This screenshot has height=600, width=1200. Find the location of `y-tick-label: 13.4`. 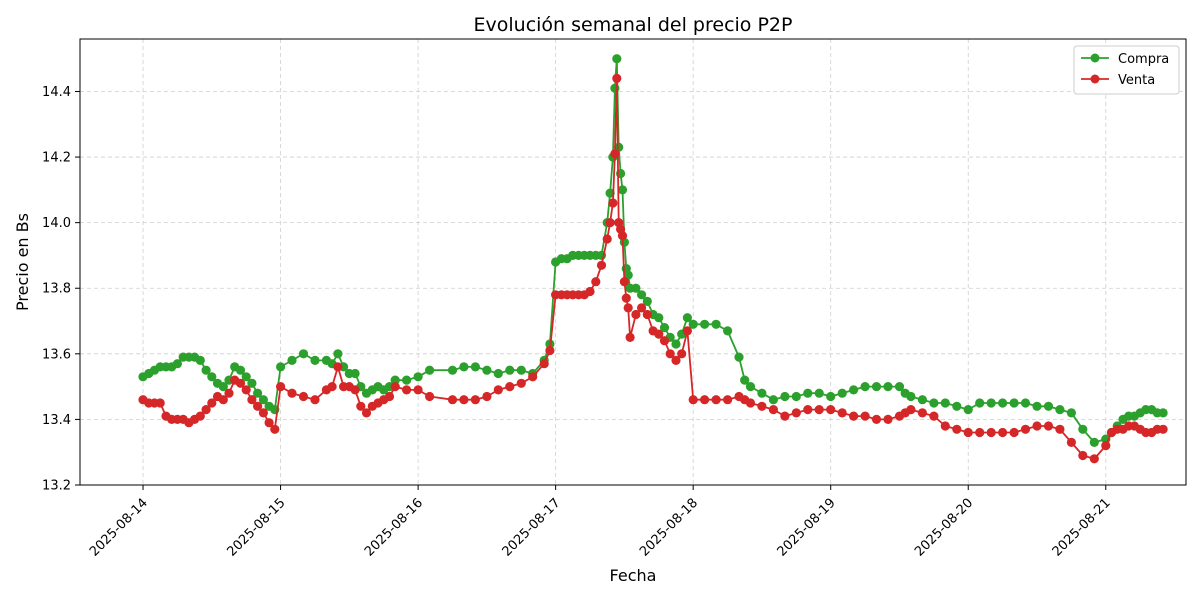

y-tick-label: 13.4 is located at coordinates (56, 420).